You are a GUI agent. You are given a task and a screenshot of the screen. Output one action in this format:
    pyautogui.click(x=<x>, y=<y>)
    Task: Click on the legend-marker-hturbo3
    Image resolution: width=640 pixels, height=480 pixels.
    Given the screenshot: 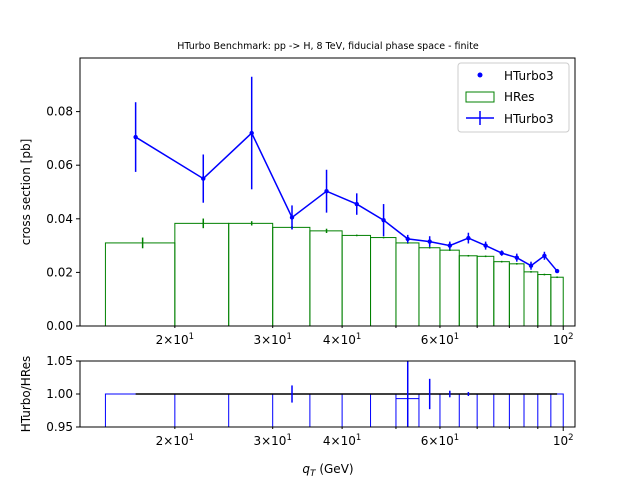 What is the action you would take?
    pyautogui.click(x=480, y=75)
    